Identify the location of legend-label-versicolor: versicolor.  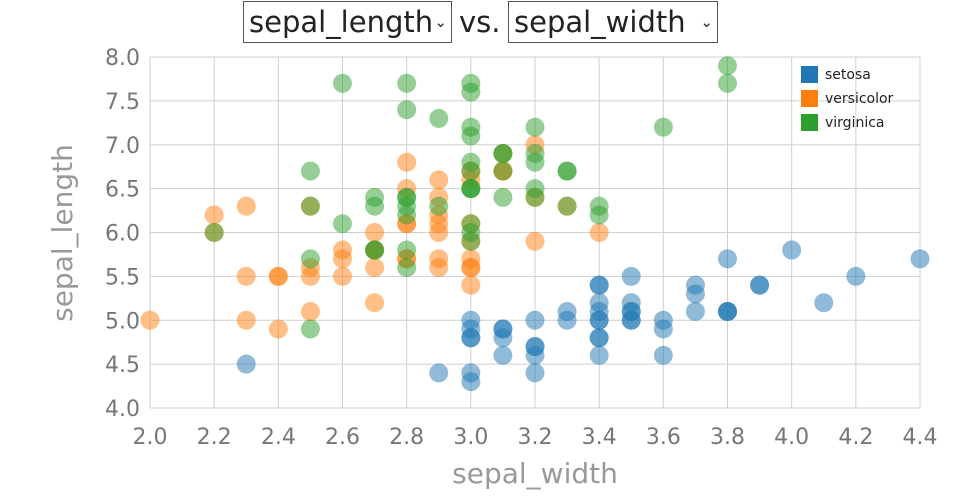
(859, 99).